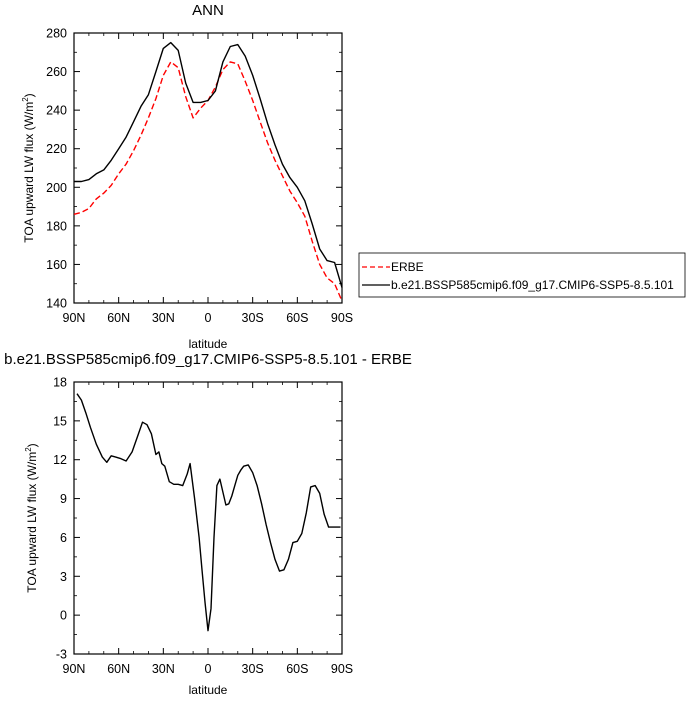 The height and width of the screenshot is (705, 700). Describe the element at coordinates (63, 499) in the screenshot. I see `bottom-y-tick-label: 9` at that location.